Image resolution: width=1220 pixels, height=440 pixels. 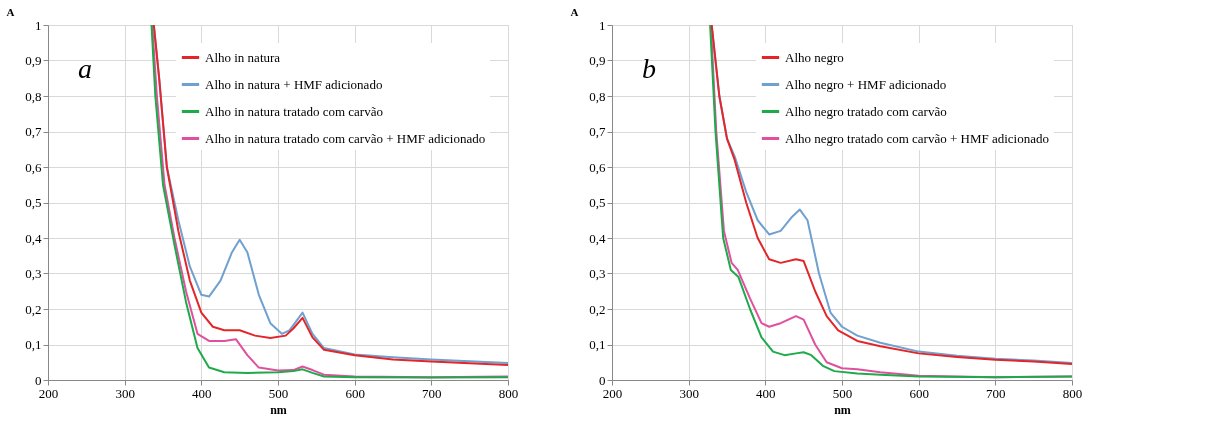 I want to click on legend-label: Alho negro + HMF adicionado, so click(x=866, y=84).